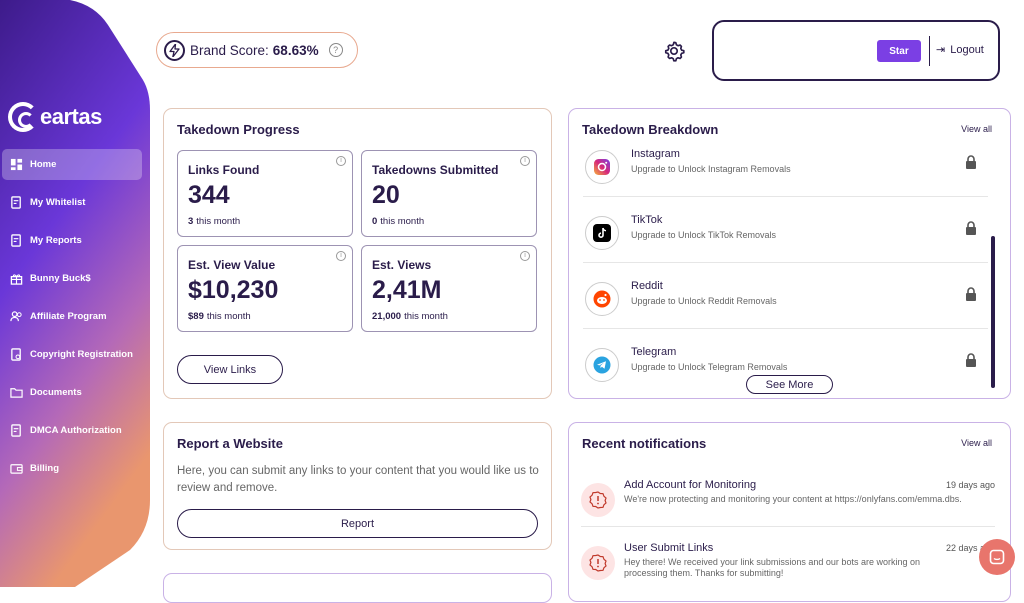  Describe the element at coordinates (997, 557) in the screenshot. I see `chat-launcher-button` at that location.